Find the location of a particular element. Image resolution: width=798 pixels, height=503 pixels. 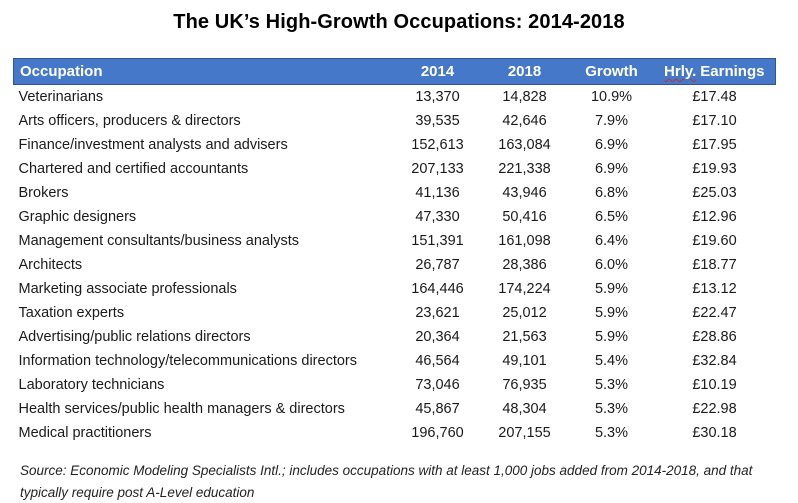

jobs-2018-cell: 207,155 is located at coordinates (524, 432).